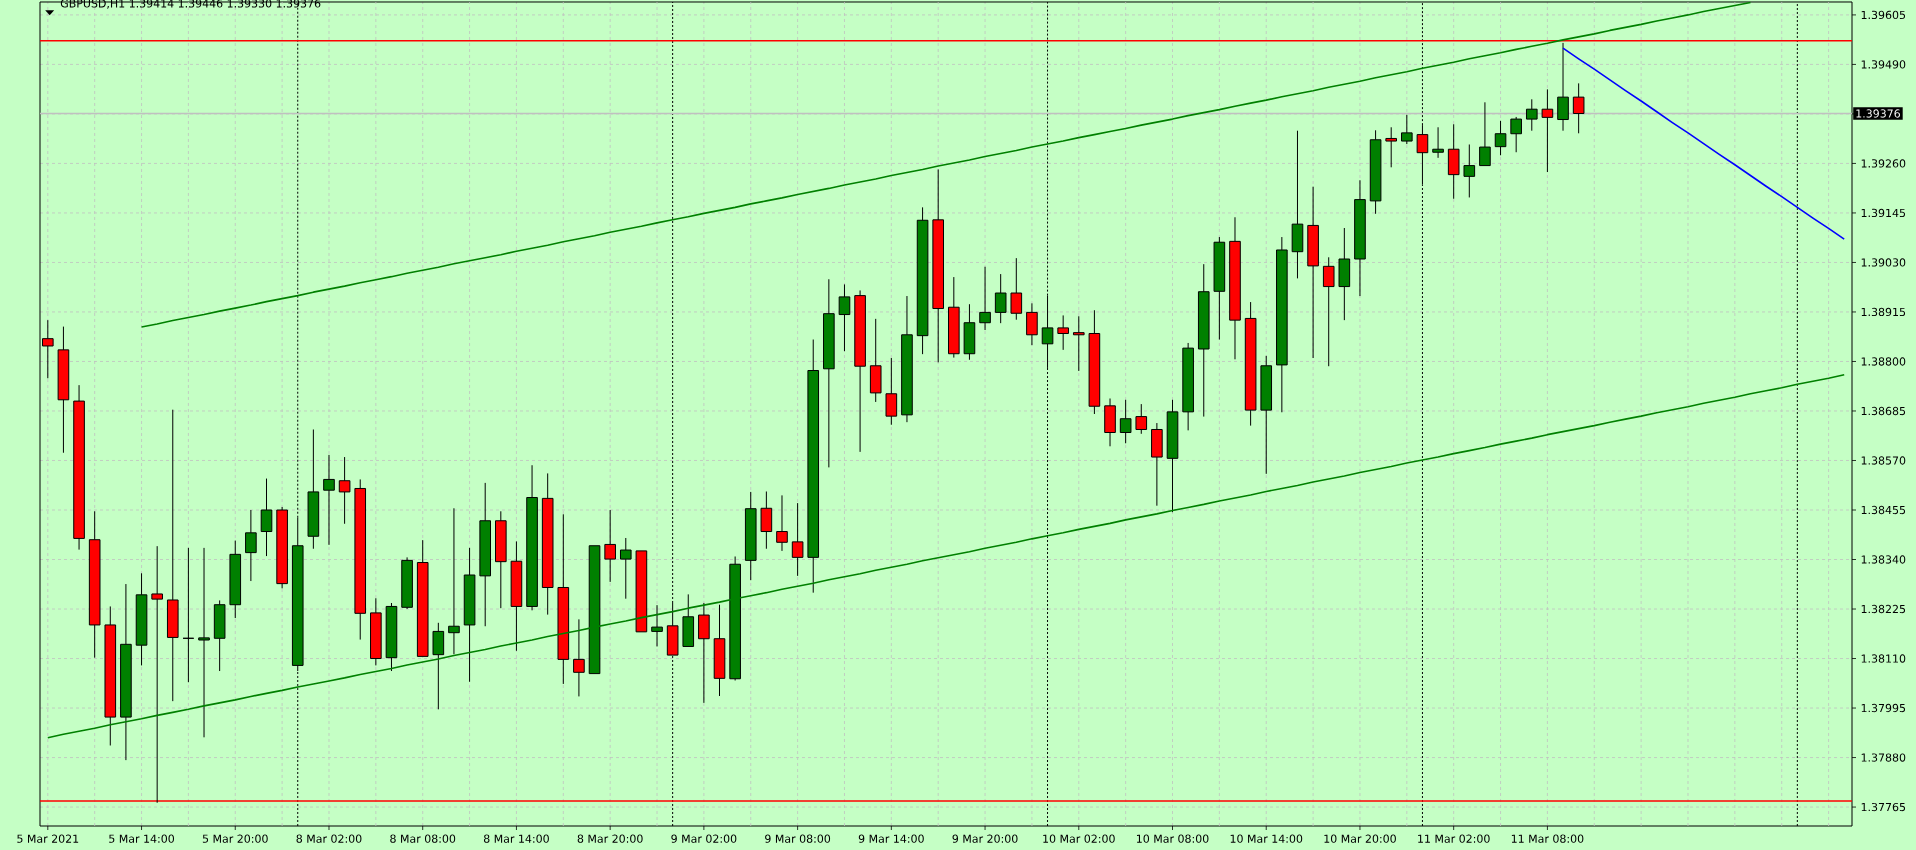 The image size is (1916, 850). I want to click on x-tick-label: 5 Mar 2021, so click(48, 838).